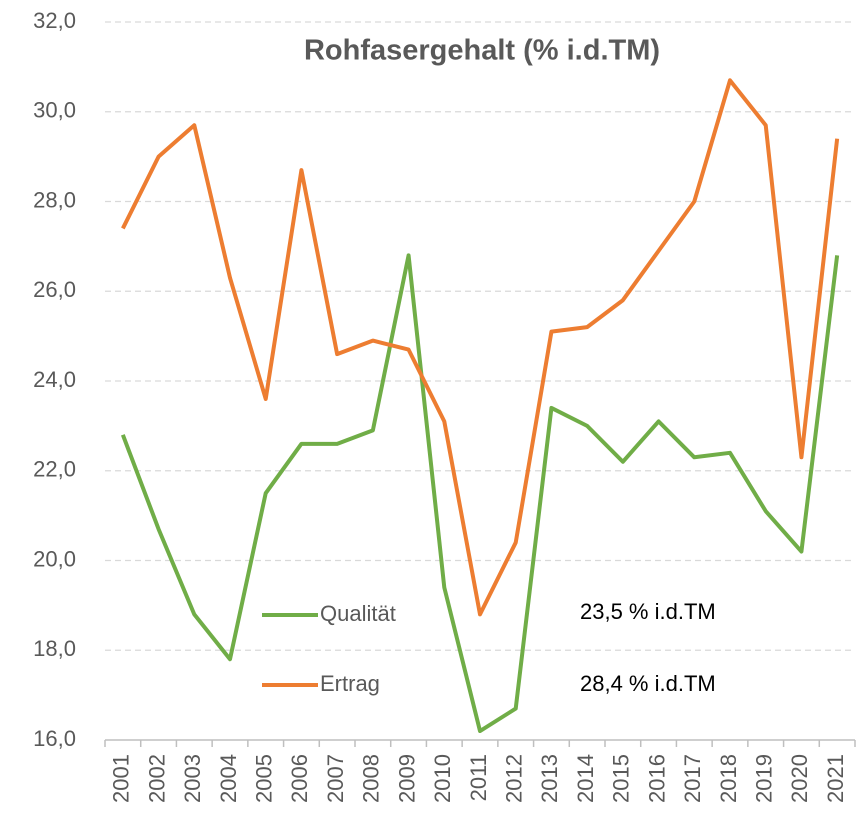 The width and height of the screenshot is (858, 823). Describe the element at coordinates (648, 683) in the screenshot. I see `annotation: 28,4 % i.d.TM` at that location.